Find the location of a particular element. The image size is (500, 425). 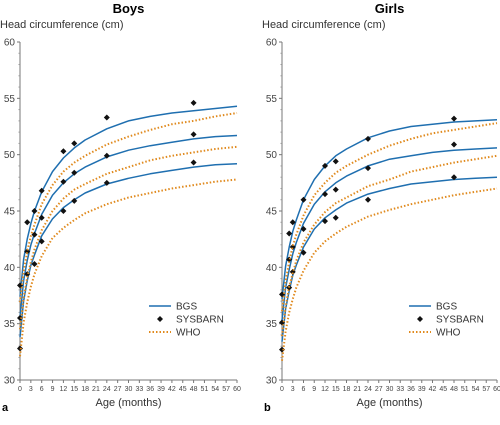

panel-letter: a is located at coordinates (5, 408).